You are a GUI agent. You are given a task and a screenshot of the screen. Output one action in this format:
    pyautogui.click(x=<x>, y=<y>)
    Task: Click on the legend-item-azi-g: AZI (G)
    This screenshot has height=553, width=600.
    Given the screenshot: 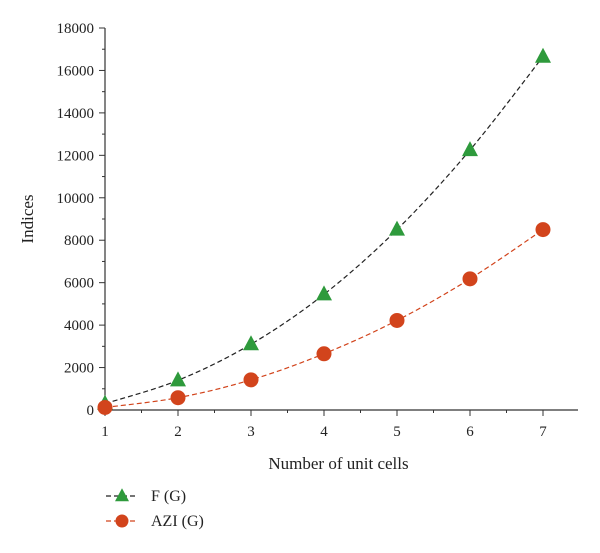 What is the action you would take?
    pyautogui.click(x=155, y=521)
    